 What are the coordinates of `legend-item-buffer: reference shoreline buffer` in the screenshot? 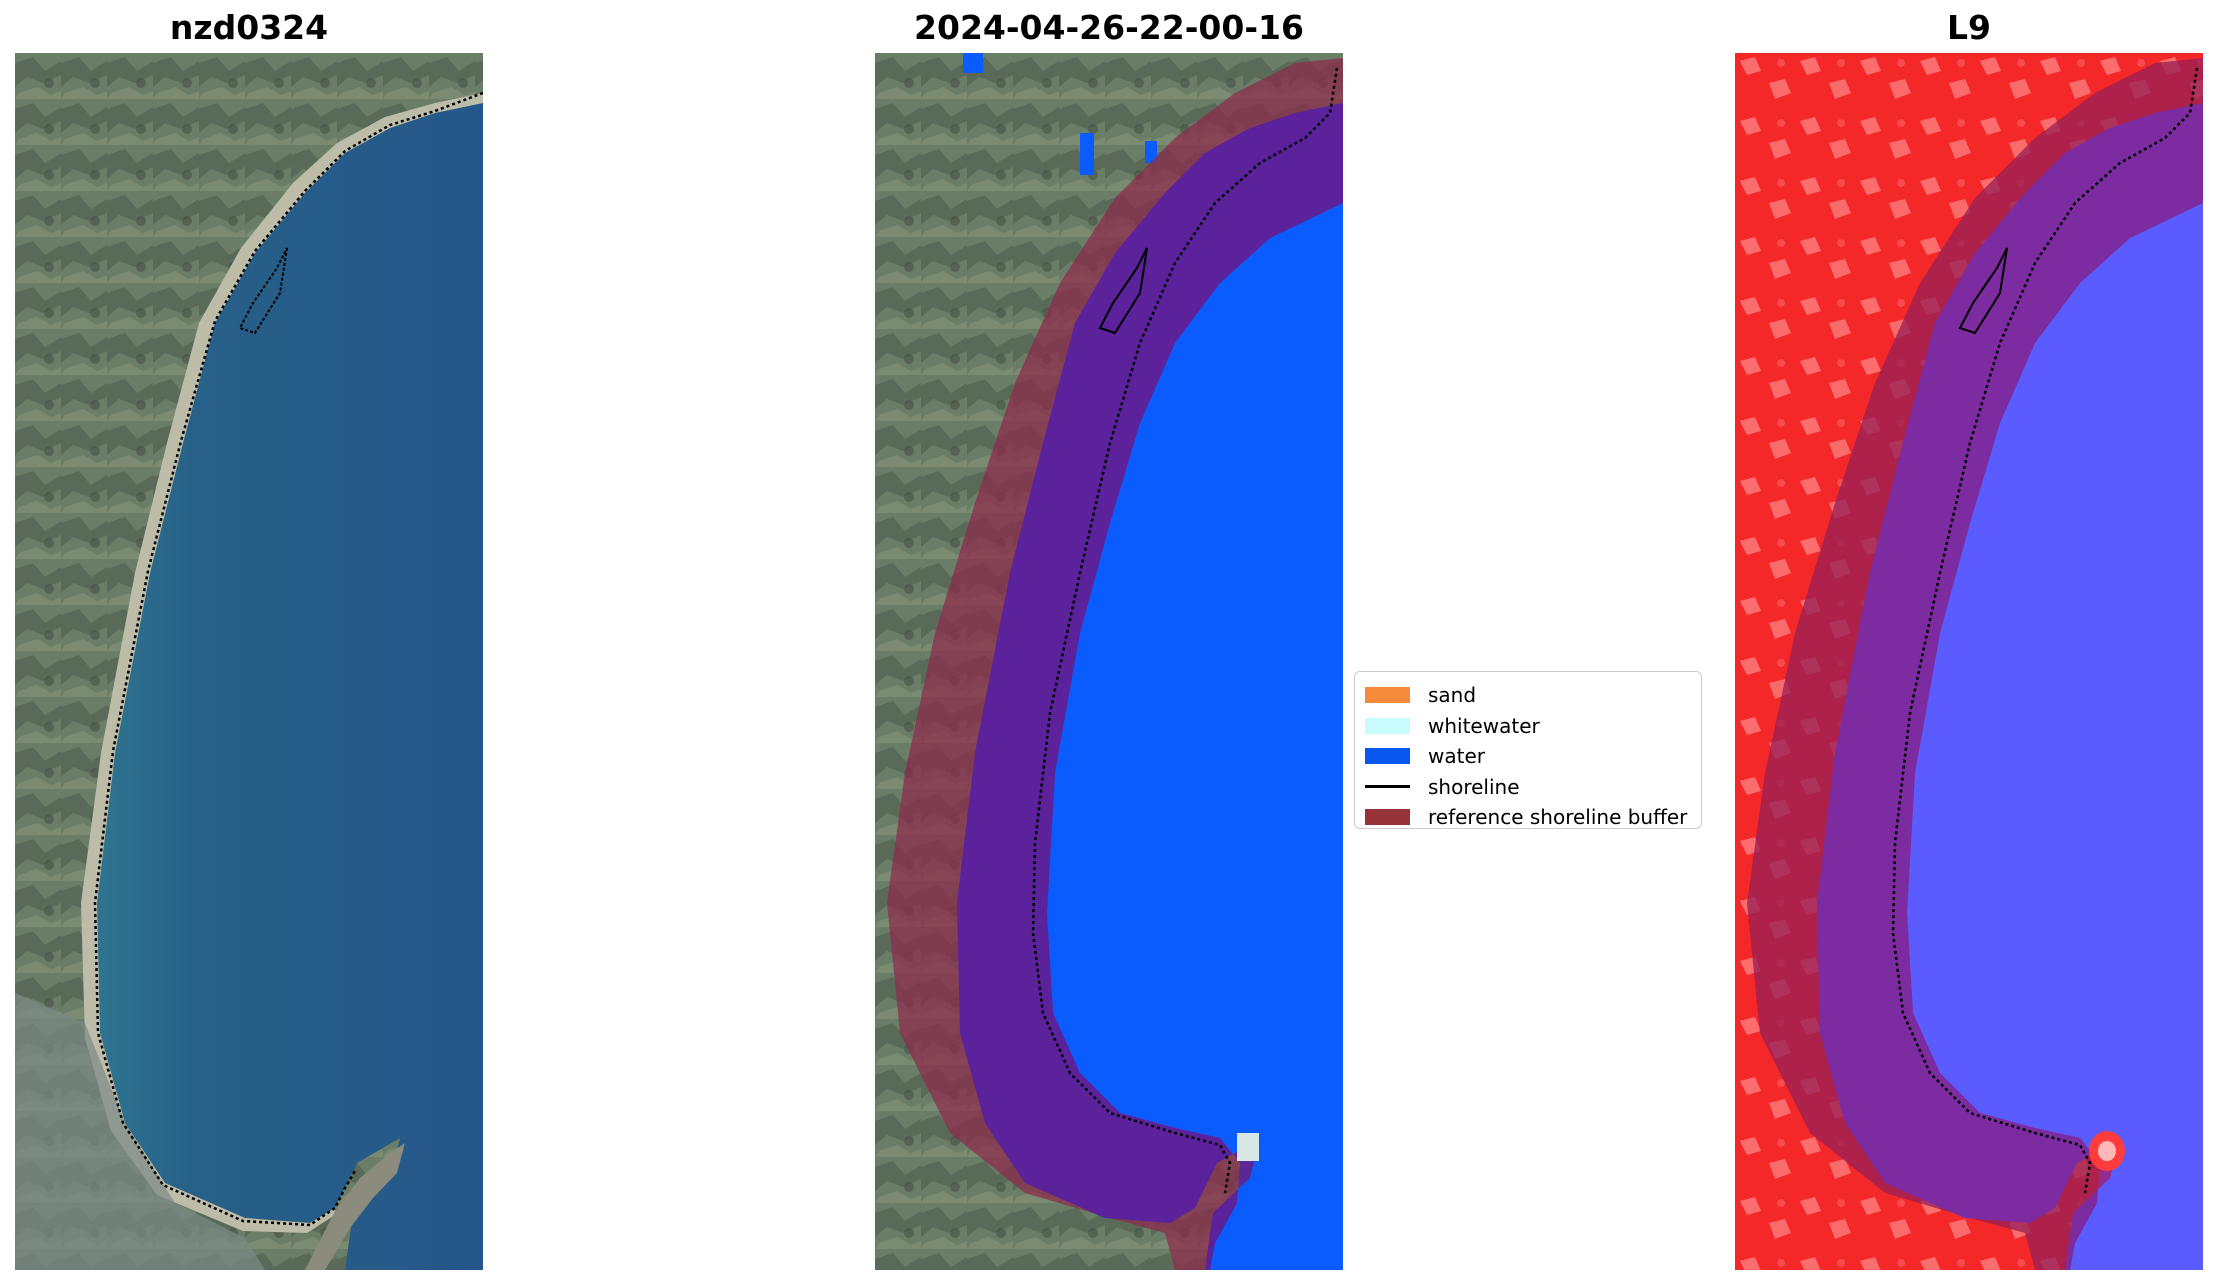 It's located at (1528, 817).